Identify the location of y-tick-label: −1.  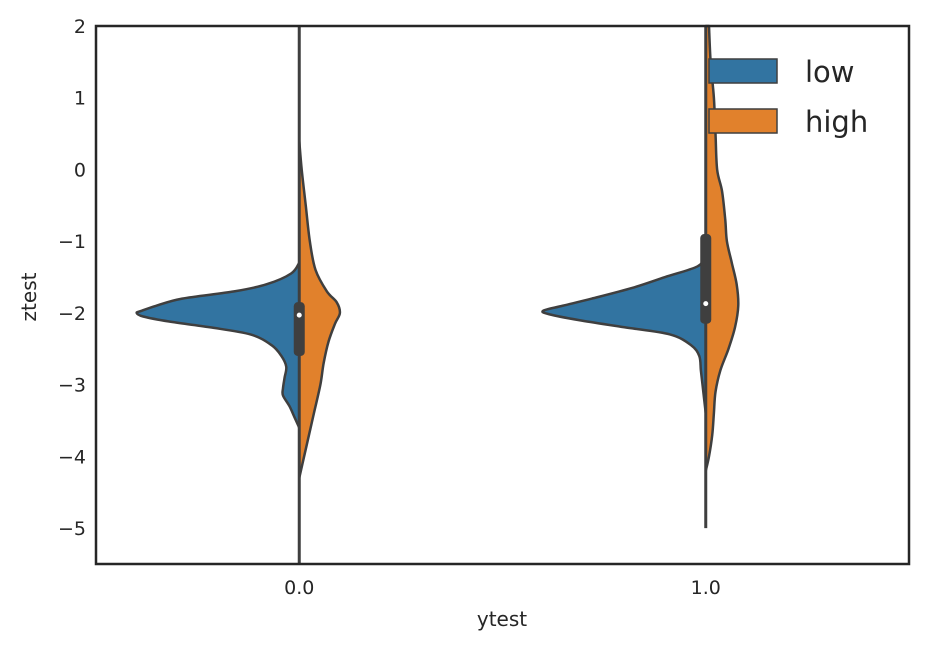
(72, 242).